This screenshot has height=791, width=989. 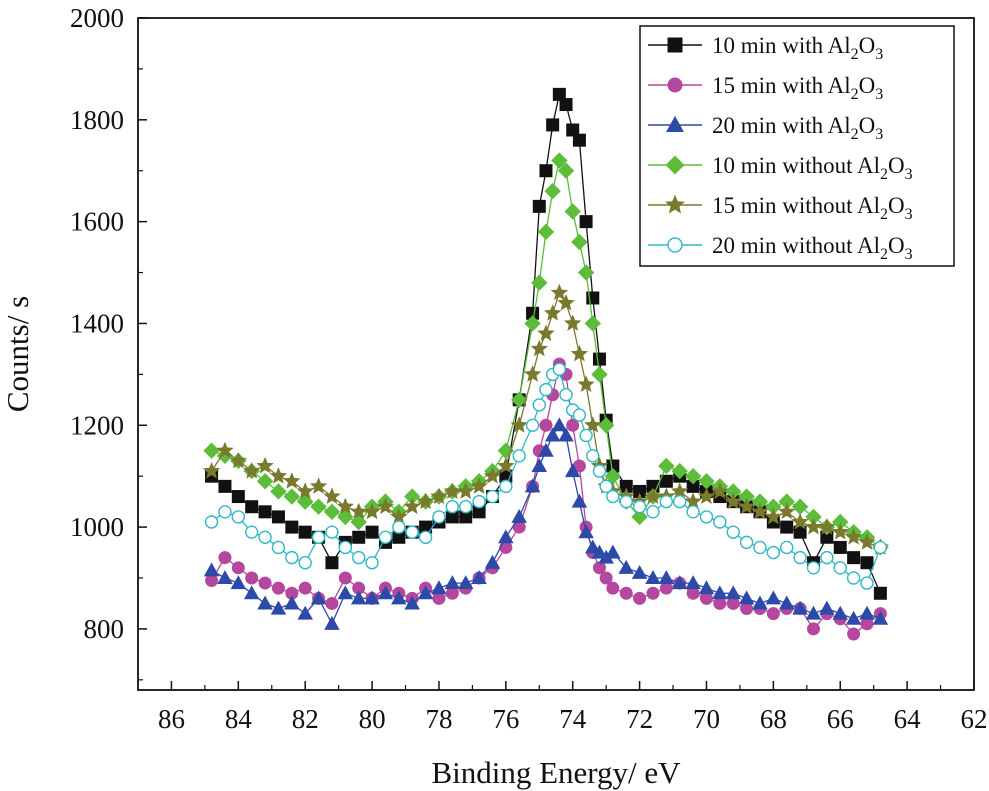 What do you see at coordinates (305, 719) in the screenshot?
I see `x-tick-label: 82` at bounding box center [305, 719].